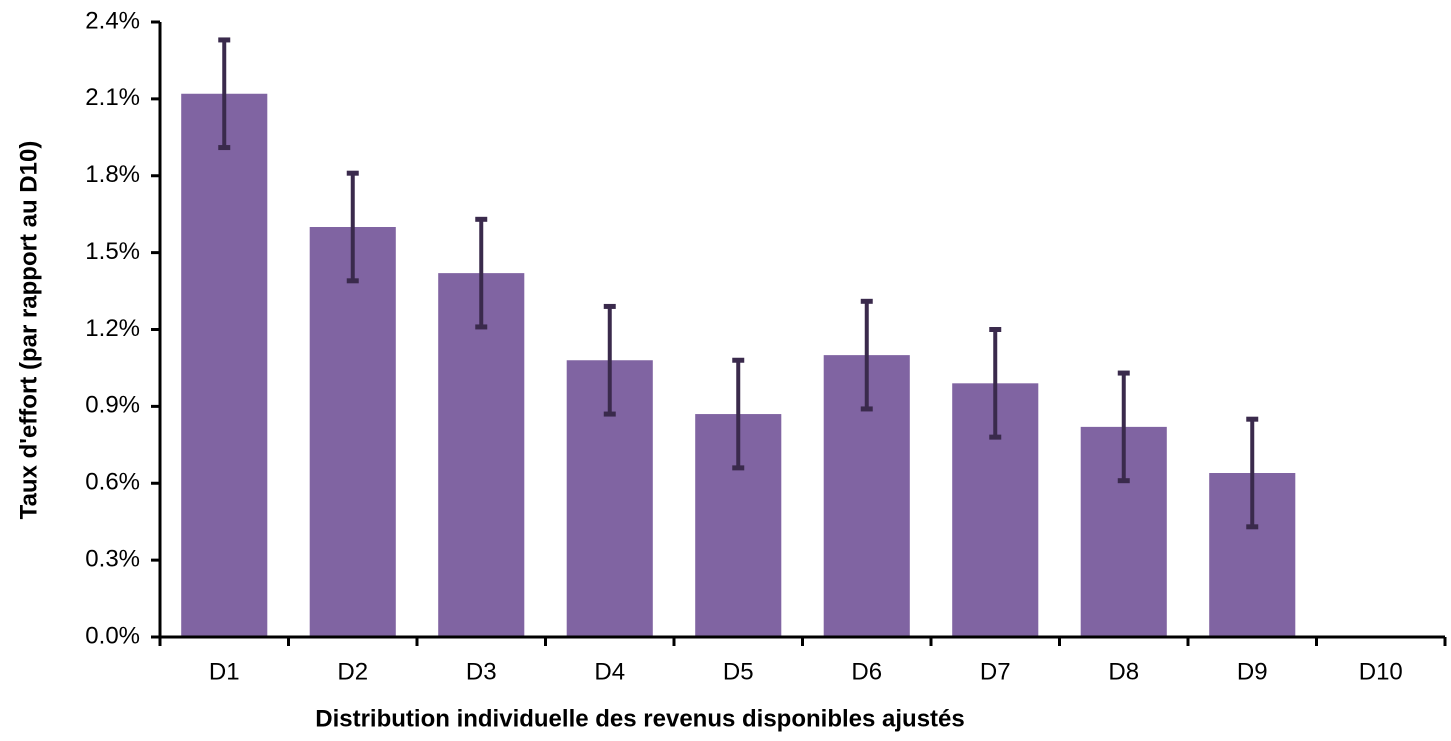 This screenshot has width=1451, height=741. What do you see at coordinates (112, 405) in the screenshot?
I see `y-tick-label: 0.9%` at bounding box center [112, 405].